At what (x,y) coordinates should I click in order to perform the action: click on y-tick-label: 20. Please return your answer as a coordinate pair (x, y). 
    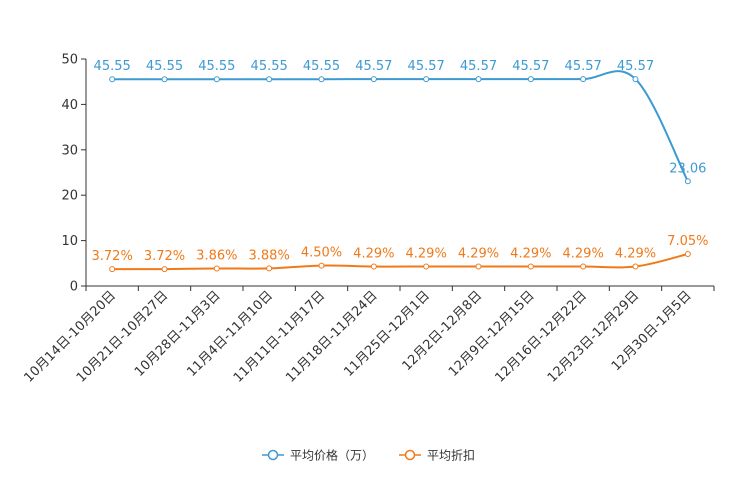
    Looking at the image, I should click on (69, 196).